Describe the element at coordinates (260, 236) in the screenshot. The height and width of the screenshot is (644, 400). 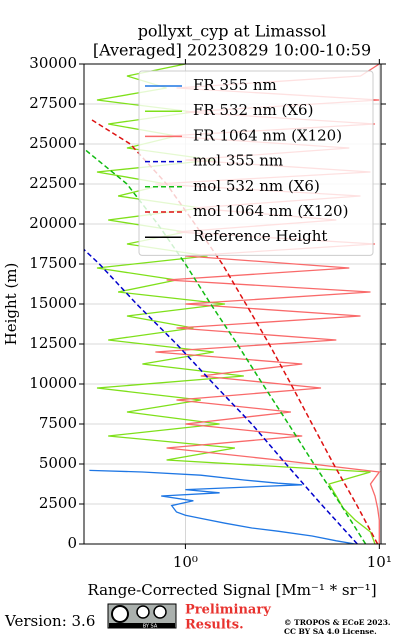
I see `legend-label: Reference Height` at that location.